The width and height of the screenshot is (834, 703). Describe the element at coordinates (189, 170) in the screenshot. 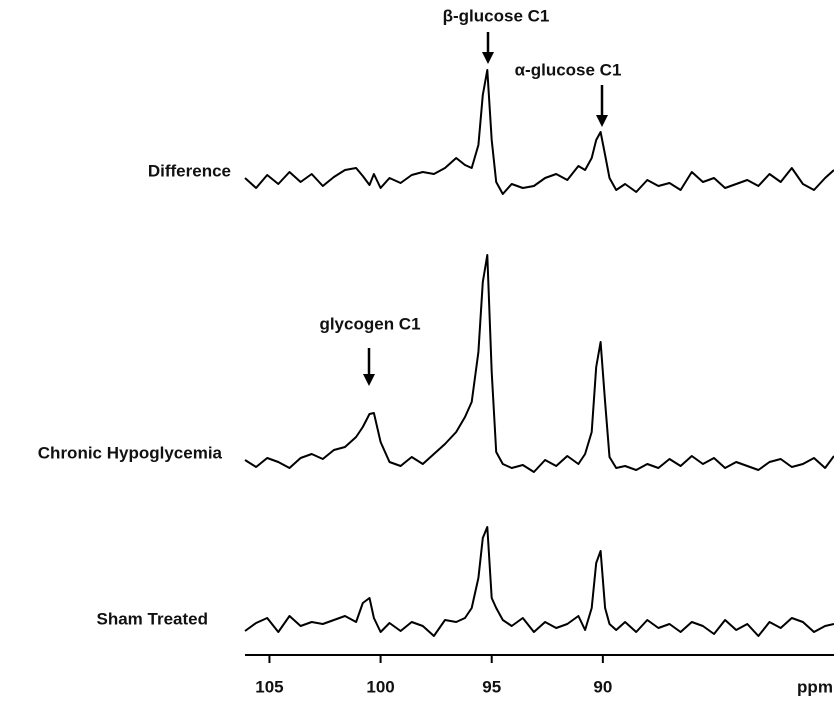

I see `series-label: Difference` at that location.